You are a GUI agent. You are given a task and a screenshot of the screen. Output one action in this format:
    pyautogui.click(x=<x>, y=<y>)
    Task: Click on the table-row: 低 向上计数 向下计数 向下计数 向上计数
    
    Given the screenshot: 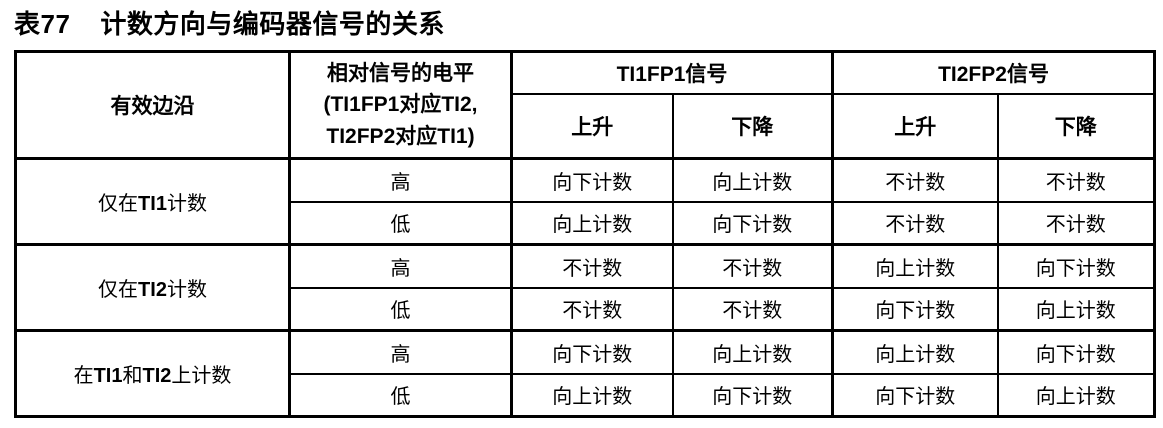 What is the action you would take?
    pyautogui.click(x=586, y=395)
    